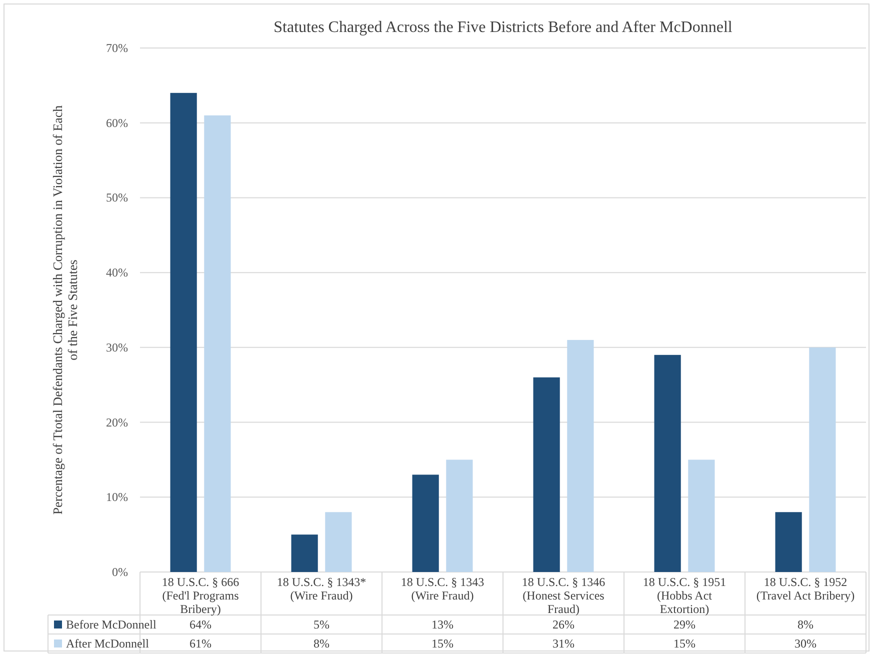  Describe the element at coordinates (117, 197) in the screenshot. I see `y-tick-label: 50%` at that location.